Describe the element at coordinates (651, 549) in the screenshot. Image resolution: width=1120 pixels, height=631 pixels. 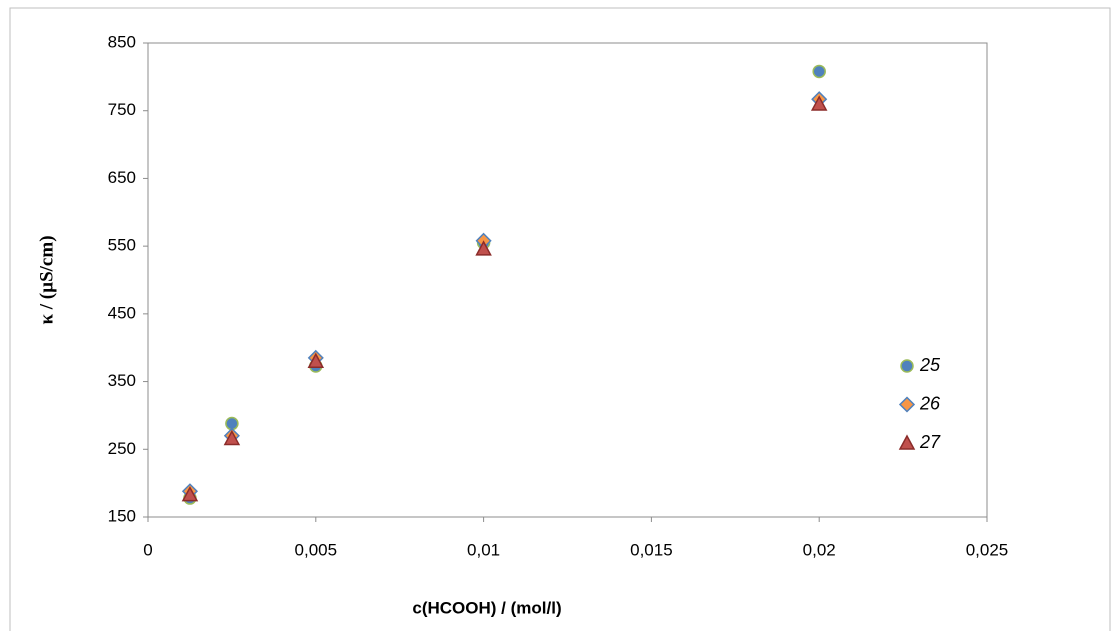
I see `x-tick-label: 0,015` at that location.